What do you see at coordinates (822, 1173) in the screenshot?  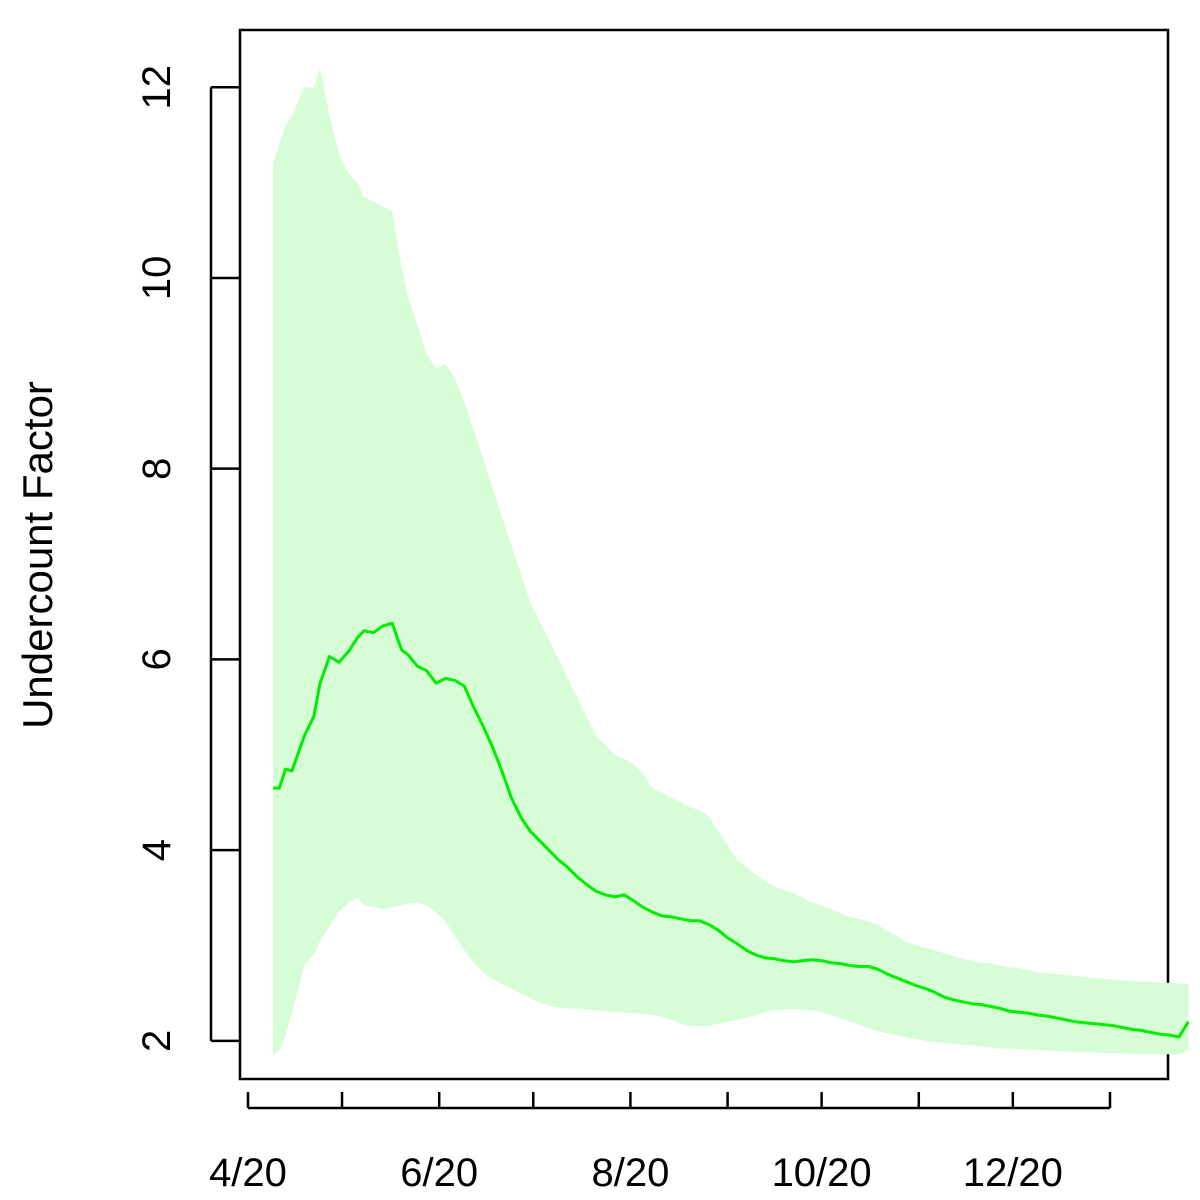 I see `x-tick-label: 10/20` at bounding box center [822, 1173].